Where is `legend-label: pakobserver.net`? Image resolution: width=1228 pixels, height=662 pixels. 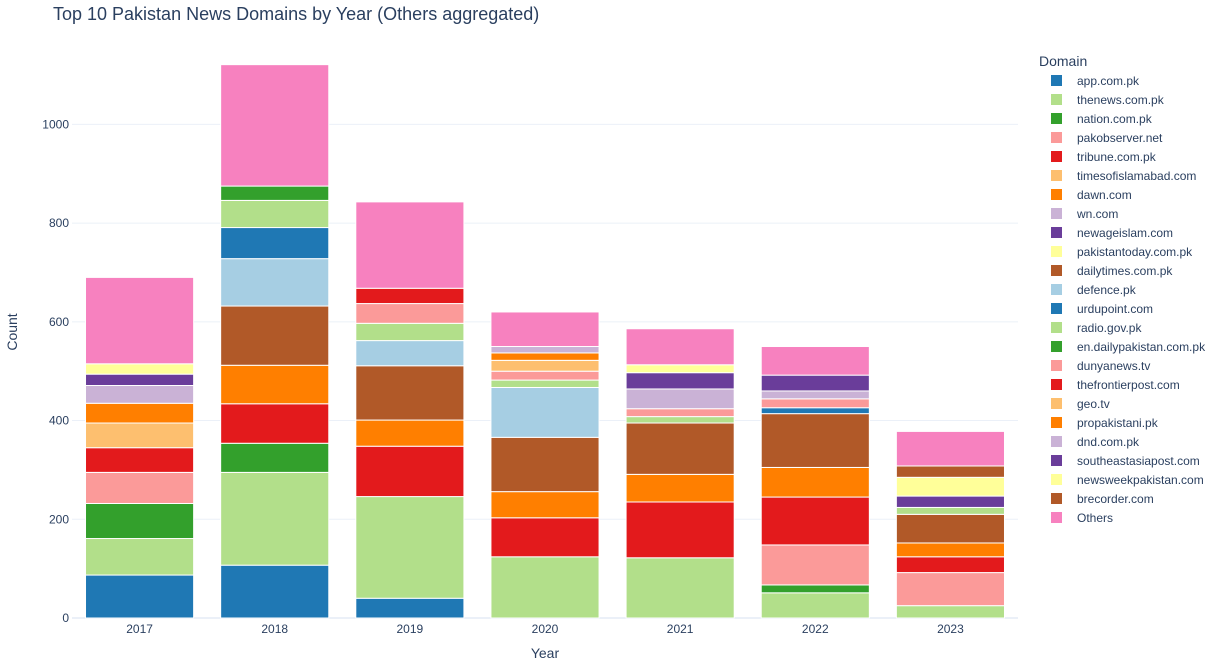 legend-label: pakobserver.net is located at coordinates (1120, 138).